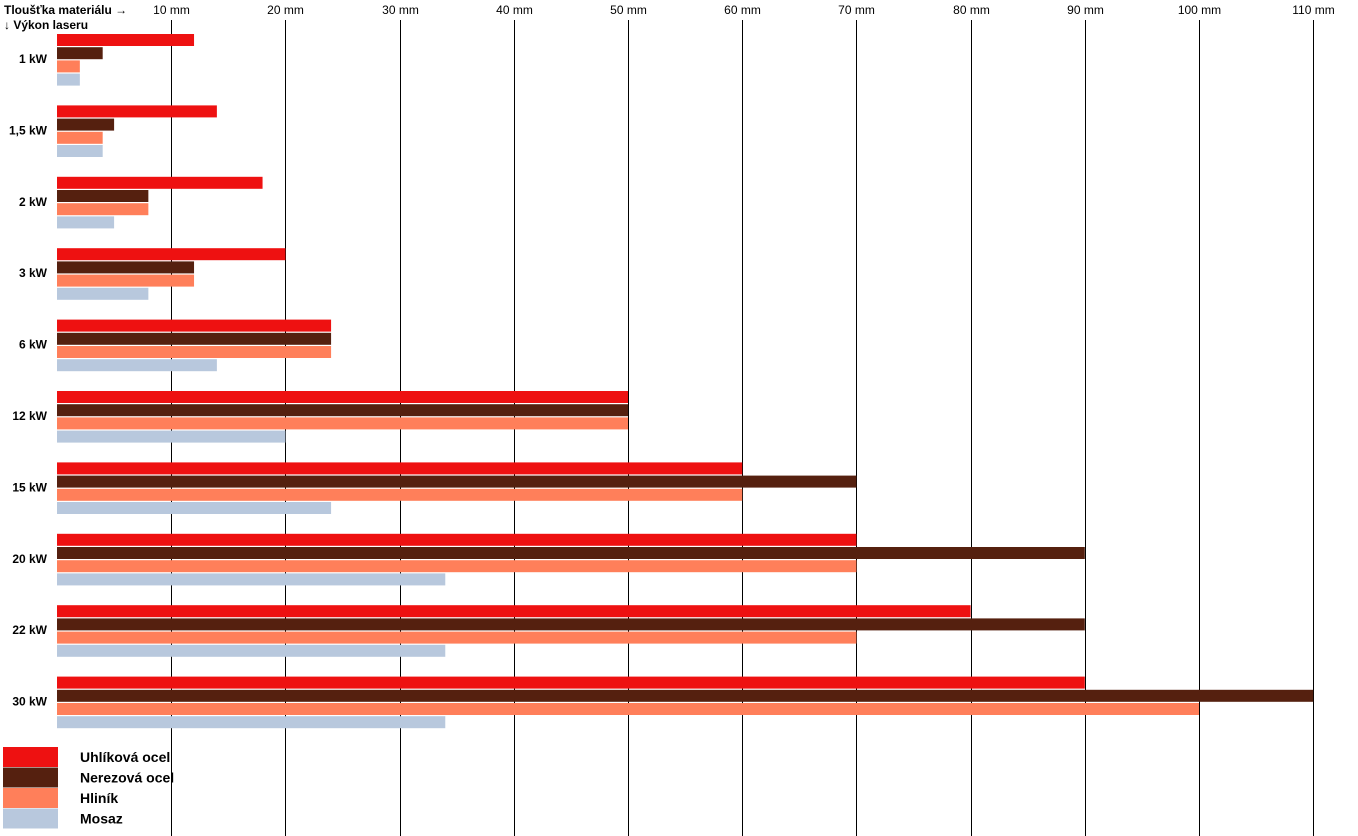 This screenshot has width=1358, height=836. I want to click on category-label: 22 kW, so click(29, 630).